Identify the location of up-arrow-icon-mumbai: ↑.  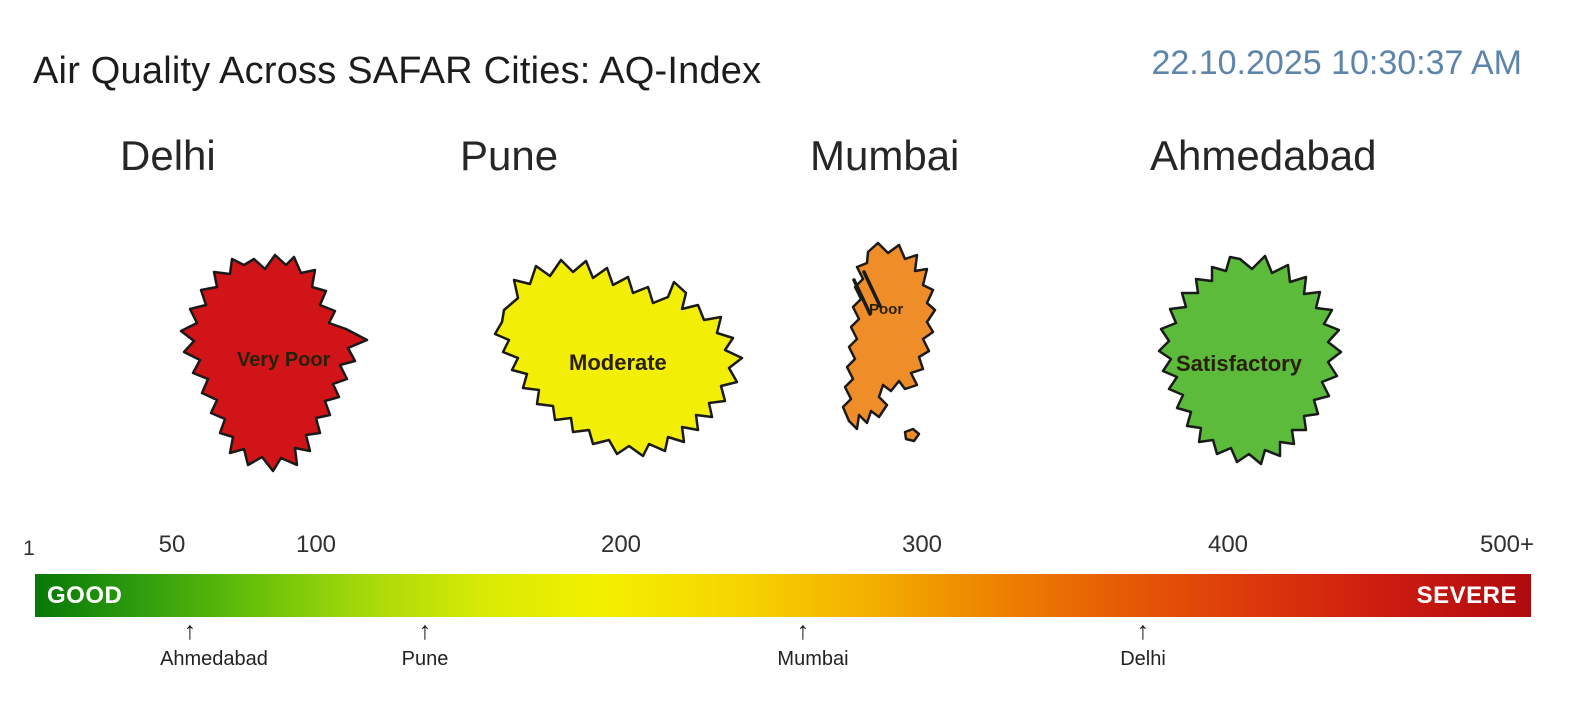
(803, 631).